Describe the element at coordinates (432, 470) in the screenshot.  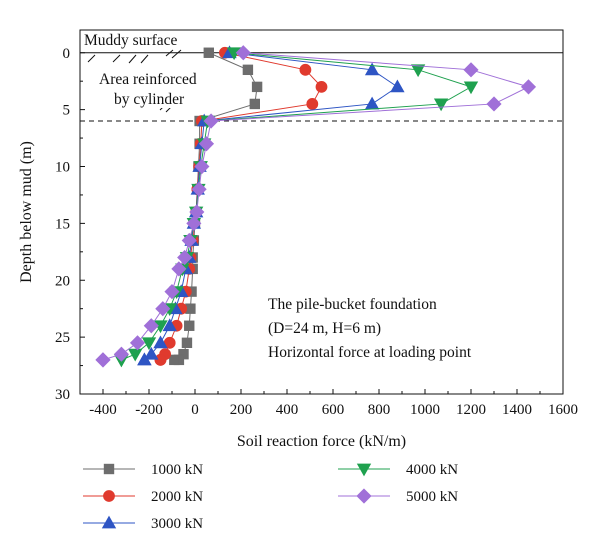
I see `legend-label: 4000 kN` at that location.